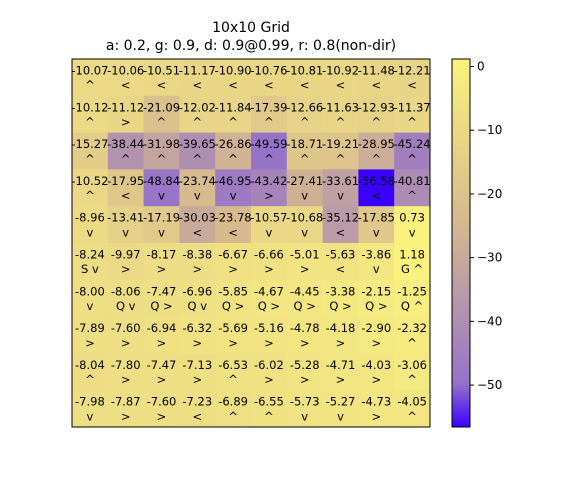 Image resolution: width=576 pixels, height=480 pixels. What do you see at coordinates (125, 181) in the screenshot?
I see `cell-value: -17.95` at bounding box center [125, 181].